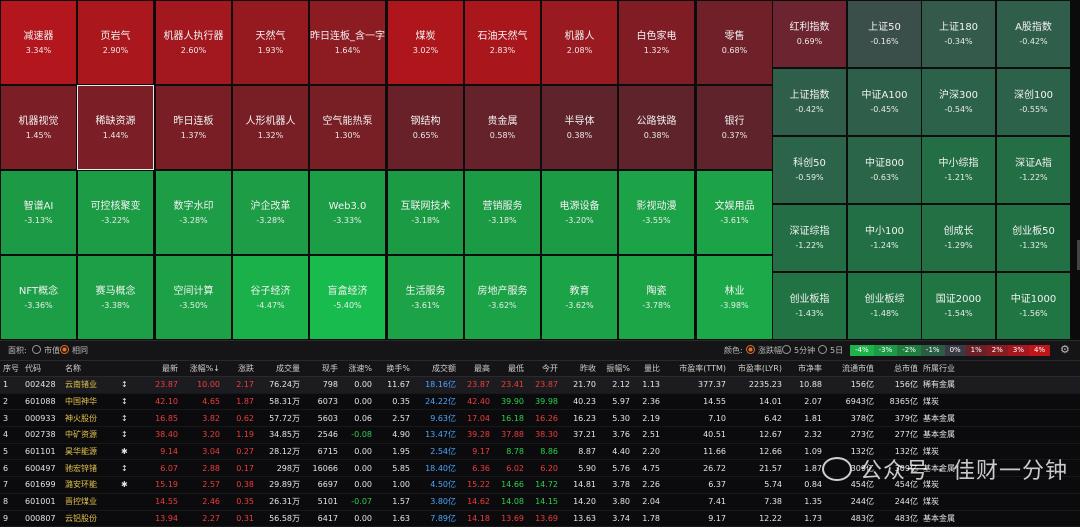  I want to click on heatmap-tile: 空间计算-3.50%, so click(193, 297).